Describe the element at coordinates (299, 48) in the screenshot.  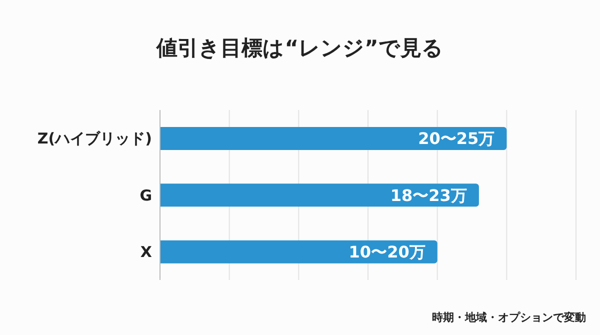
I see `chart-title: 値引き目標は“レンジ”で見る` at that location.